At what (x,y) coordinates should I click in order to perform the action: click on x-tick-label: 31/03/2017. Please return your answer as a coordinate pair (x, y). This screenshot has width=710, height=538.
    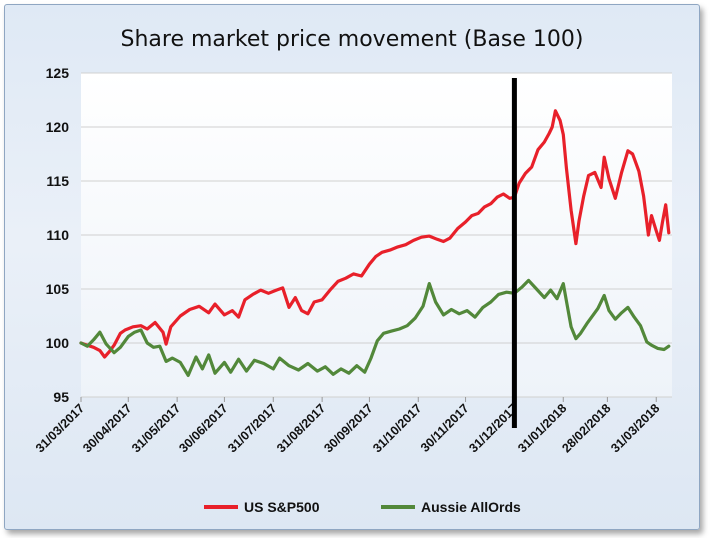
    Looking at the image, I should click on (60, 428).